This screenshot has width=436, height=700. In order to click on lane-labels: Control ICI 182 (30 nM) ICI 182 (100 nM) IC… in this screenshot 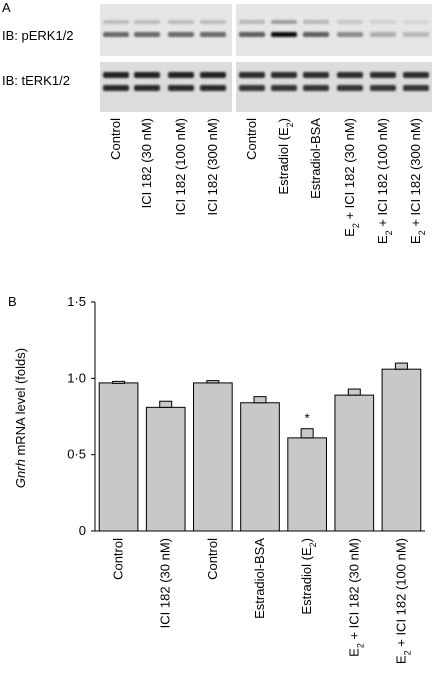, I will do `click(267, 181)`.